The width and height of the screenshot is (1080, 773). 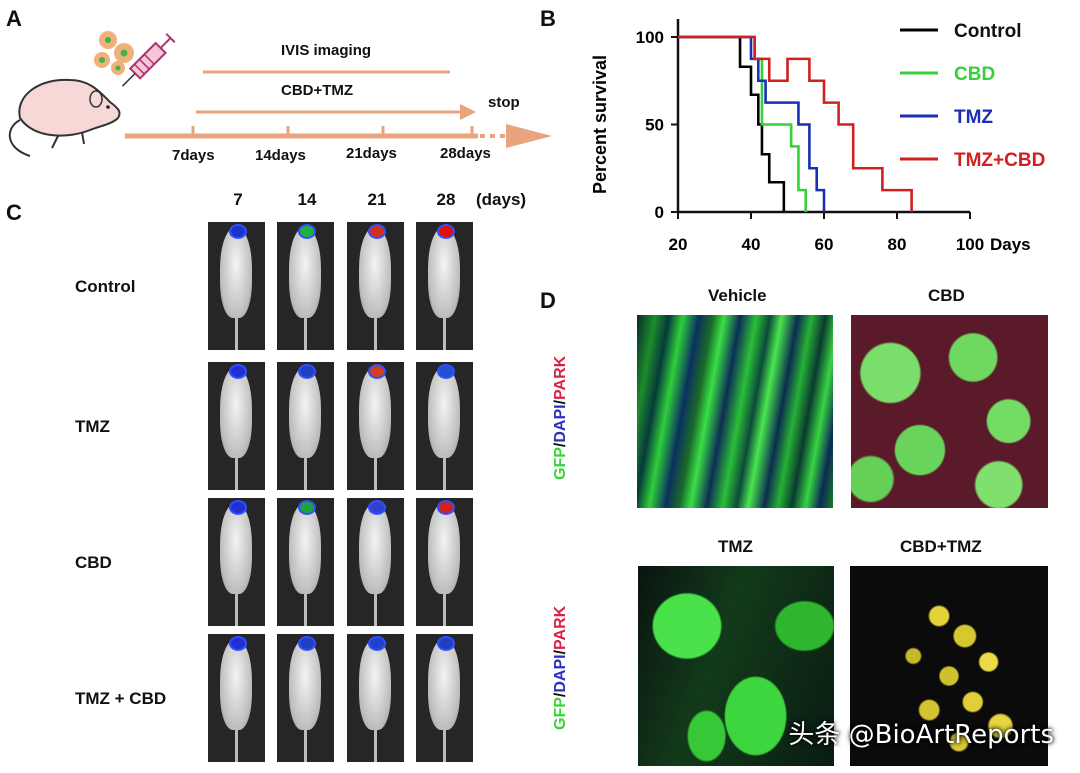 I want to click on y-tick-label: 0, so click(x=659, y=212).